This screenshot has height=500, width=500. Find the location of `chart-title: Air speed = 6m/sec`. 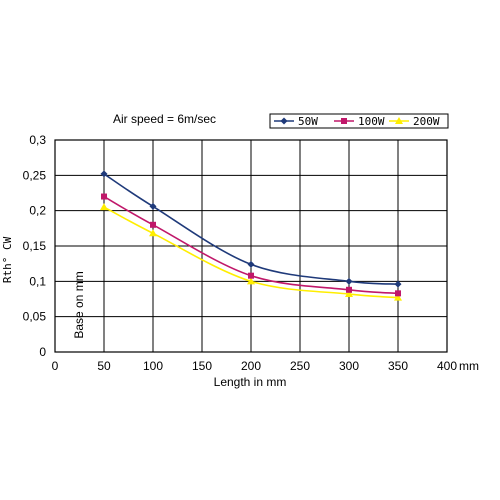

chart-title: Air speed = 6m/sec is located at coordinates (164, 119).